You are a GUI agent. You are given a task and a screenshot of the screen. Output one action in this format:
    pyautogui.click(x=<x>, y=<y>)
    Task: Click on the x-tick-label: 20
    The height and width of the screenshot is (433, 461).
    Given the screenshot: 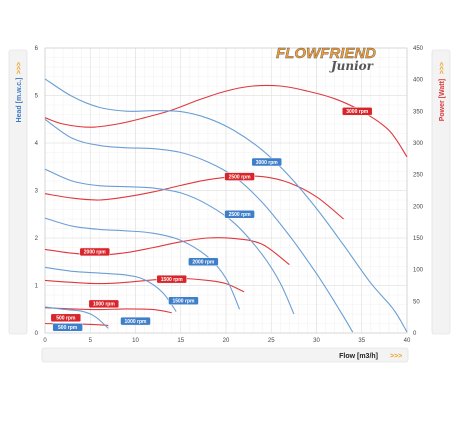 What is the action you would take?
    pyautogui.click(x=226, y=341)
    